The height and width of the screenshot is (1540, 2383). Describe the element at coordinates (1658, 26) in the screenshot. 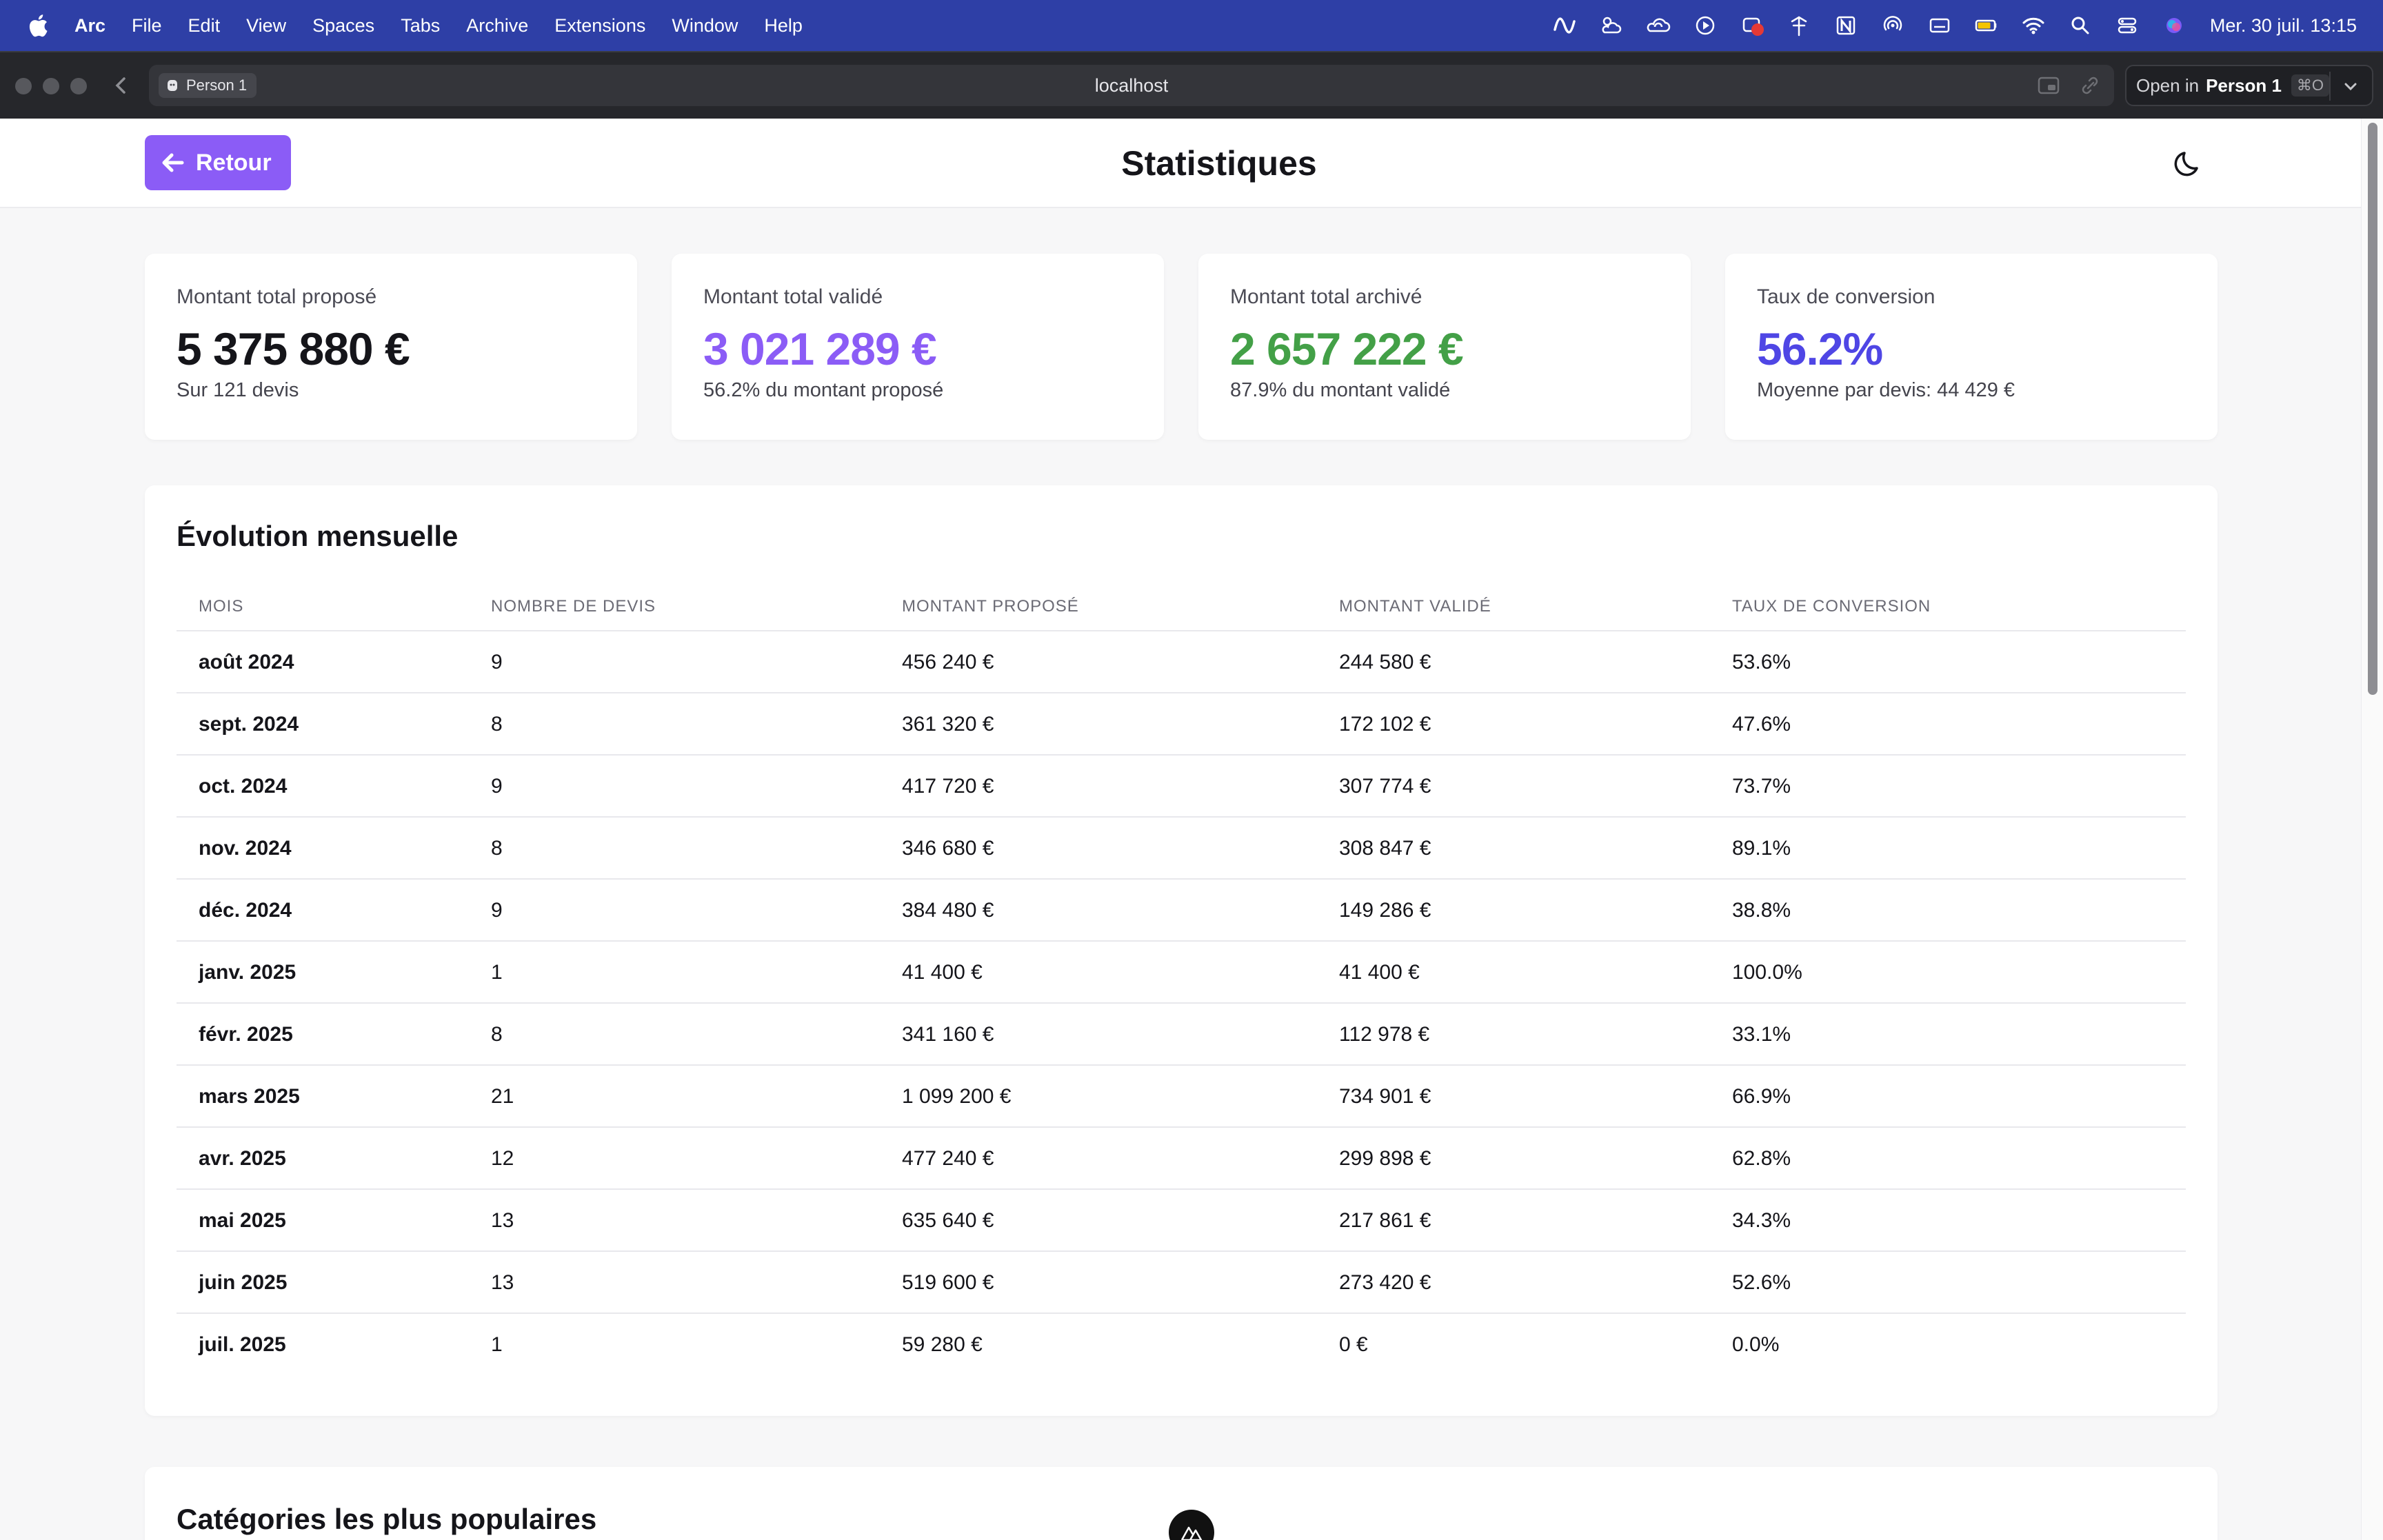

I see `cloud-sync-icon` at that location.